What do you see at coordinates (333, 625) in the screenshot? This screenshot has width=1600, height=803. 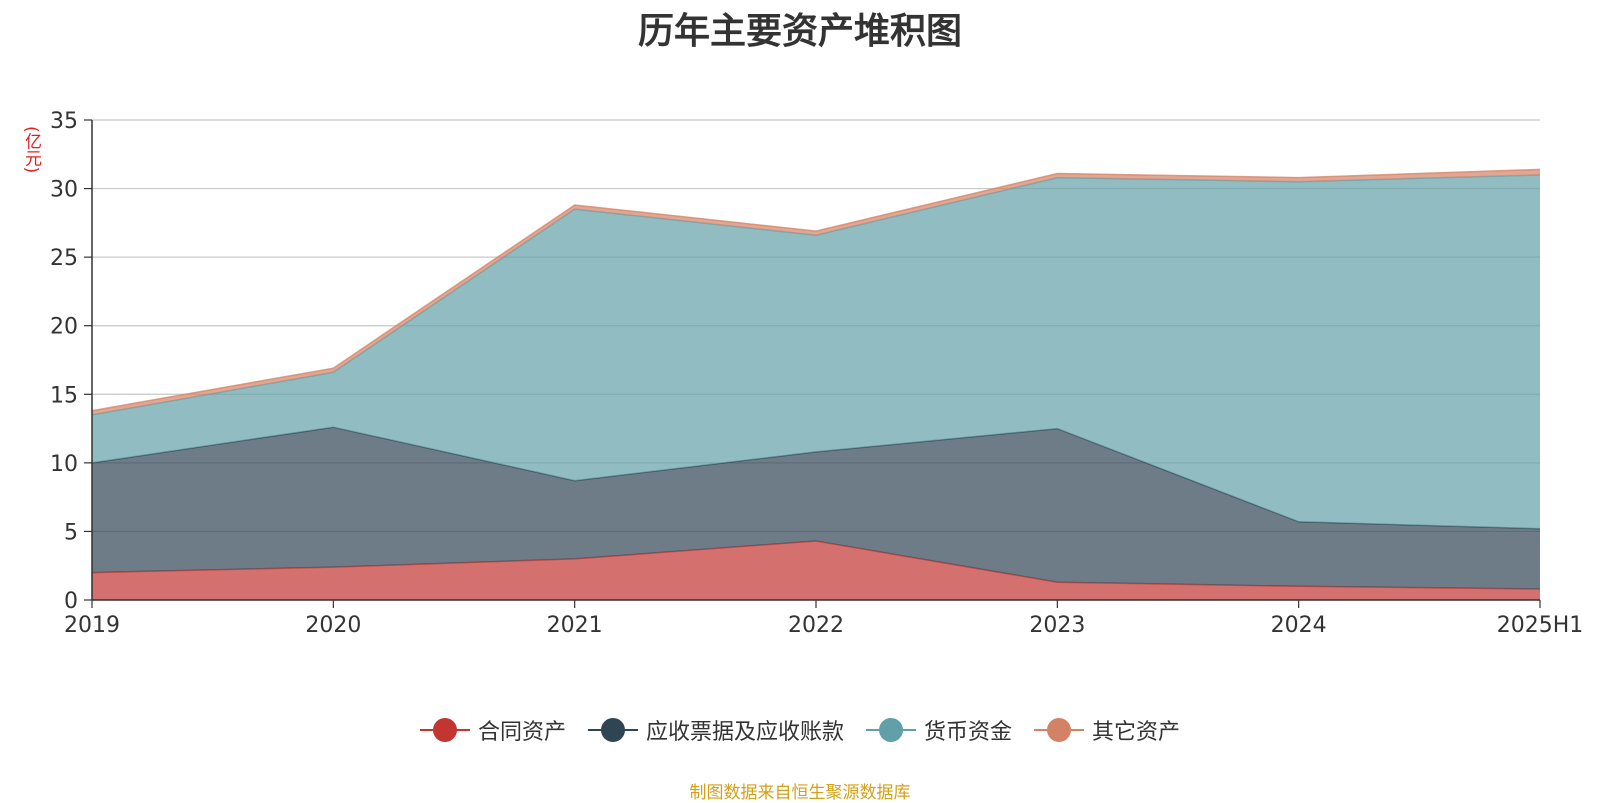 I see `x-tick-label: 2020` at bounding box center [333, 625].